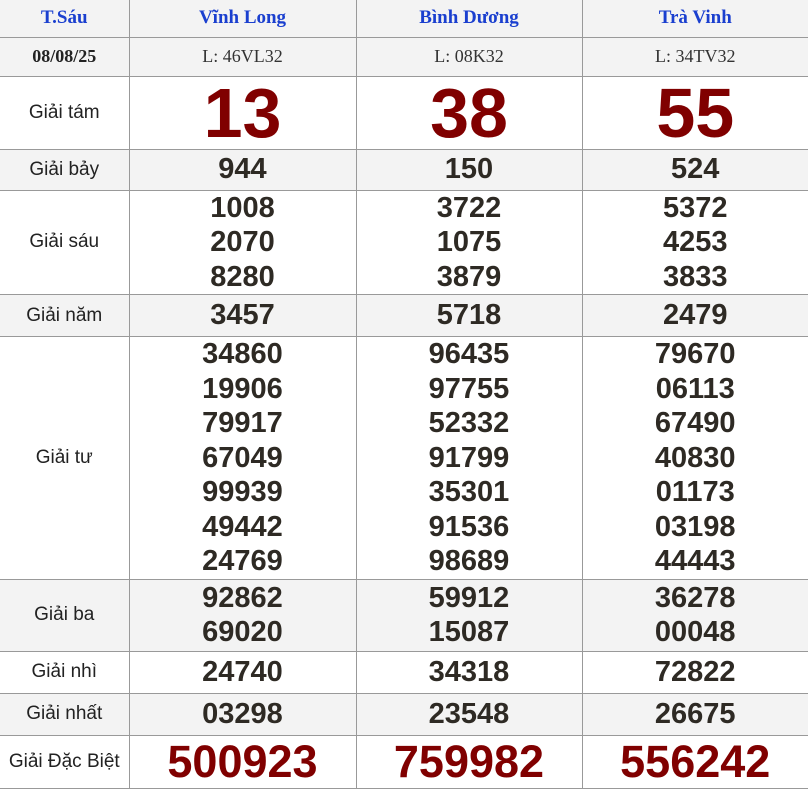 This screenshot has width=808, height=789. I want to click on prize-number: 4253, so click(695, 242).